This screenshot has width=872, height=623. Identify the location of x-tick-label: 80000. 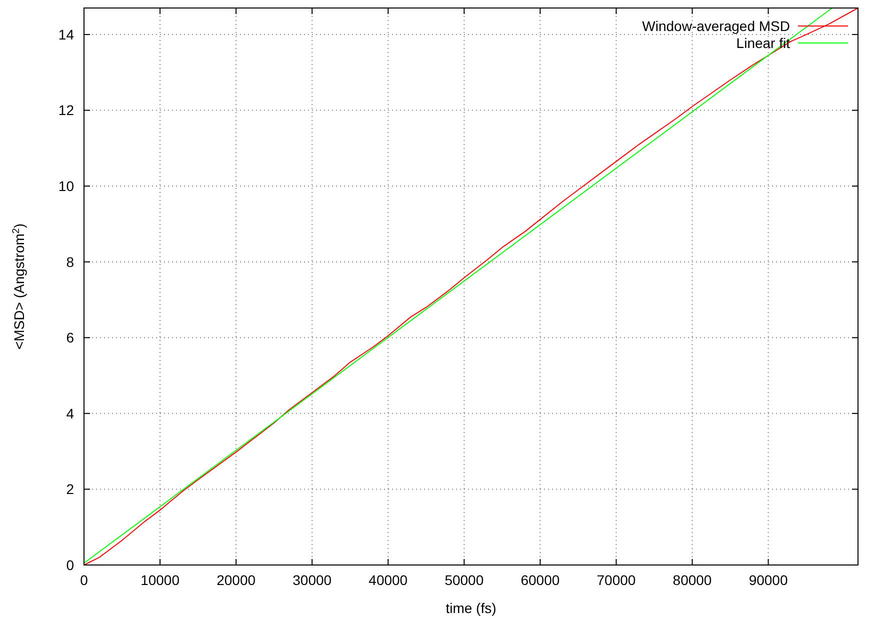
(692, 580).